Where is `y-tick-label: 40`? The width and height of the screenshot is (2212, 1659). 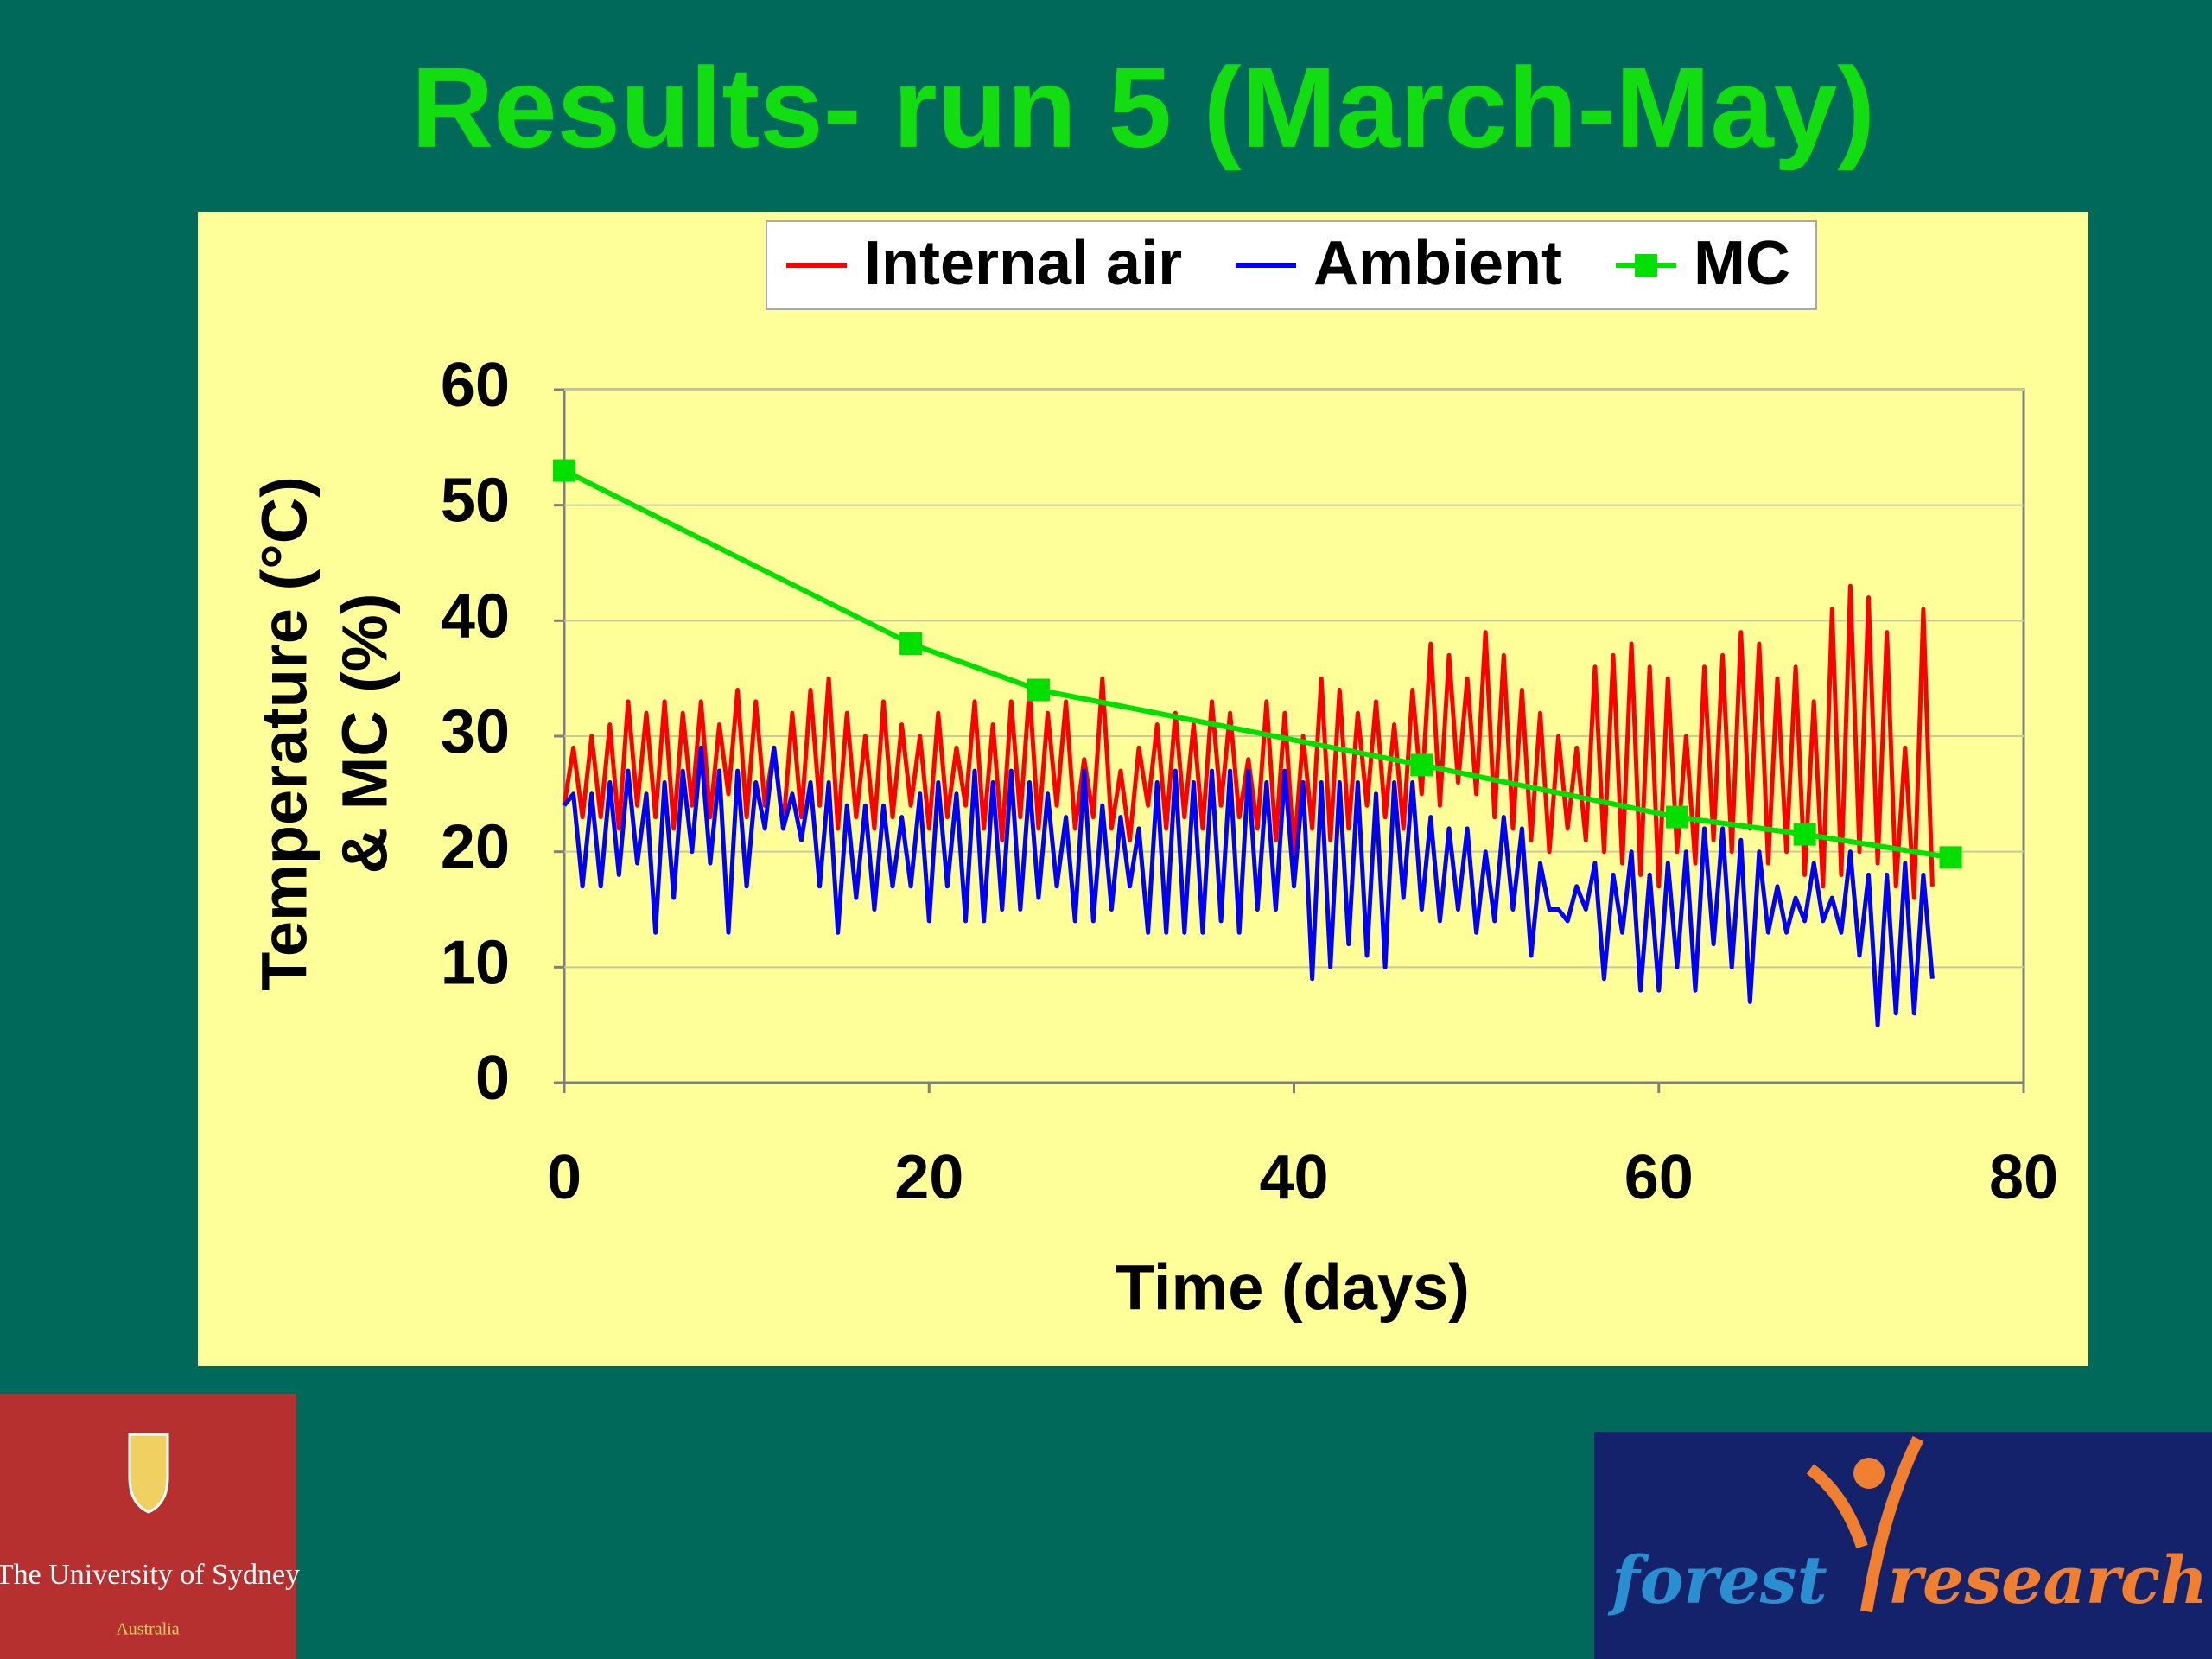 y-tick-label: 40 is located at coordinates (475, 616).